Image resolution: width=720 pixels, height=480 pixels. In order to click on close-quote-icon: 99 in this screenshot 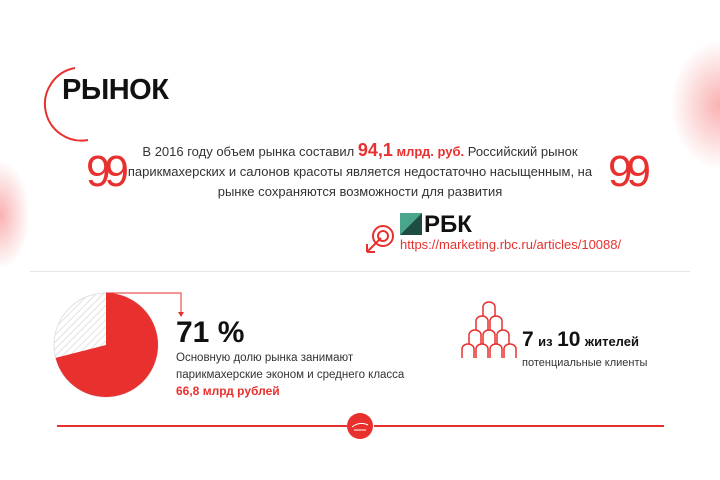, I will do `click(629, 171)`.